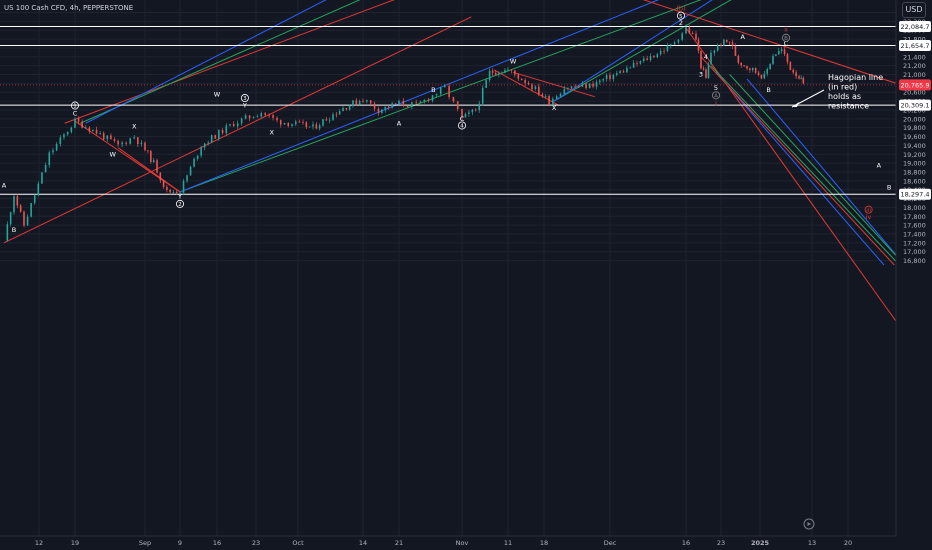  What do you see at coordinates (915, 85) in the screenshot?
I see `last-price-label: 20,765.9` at bounding box center [915, 85].